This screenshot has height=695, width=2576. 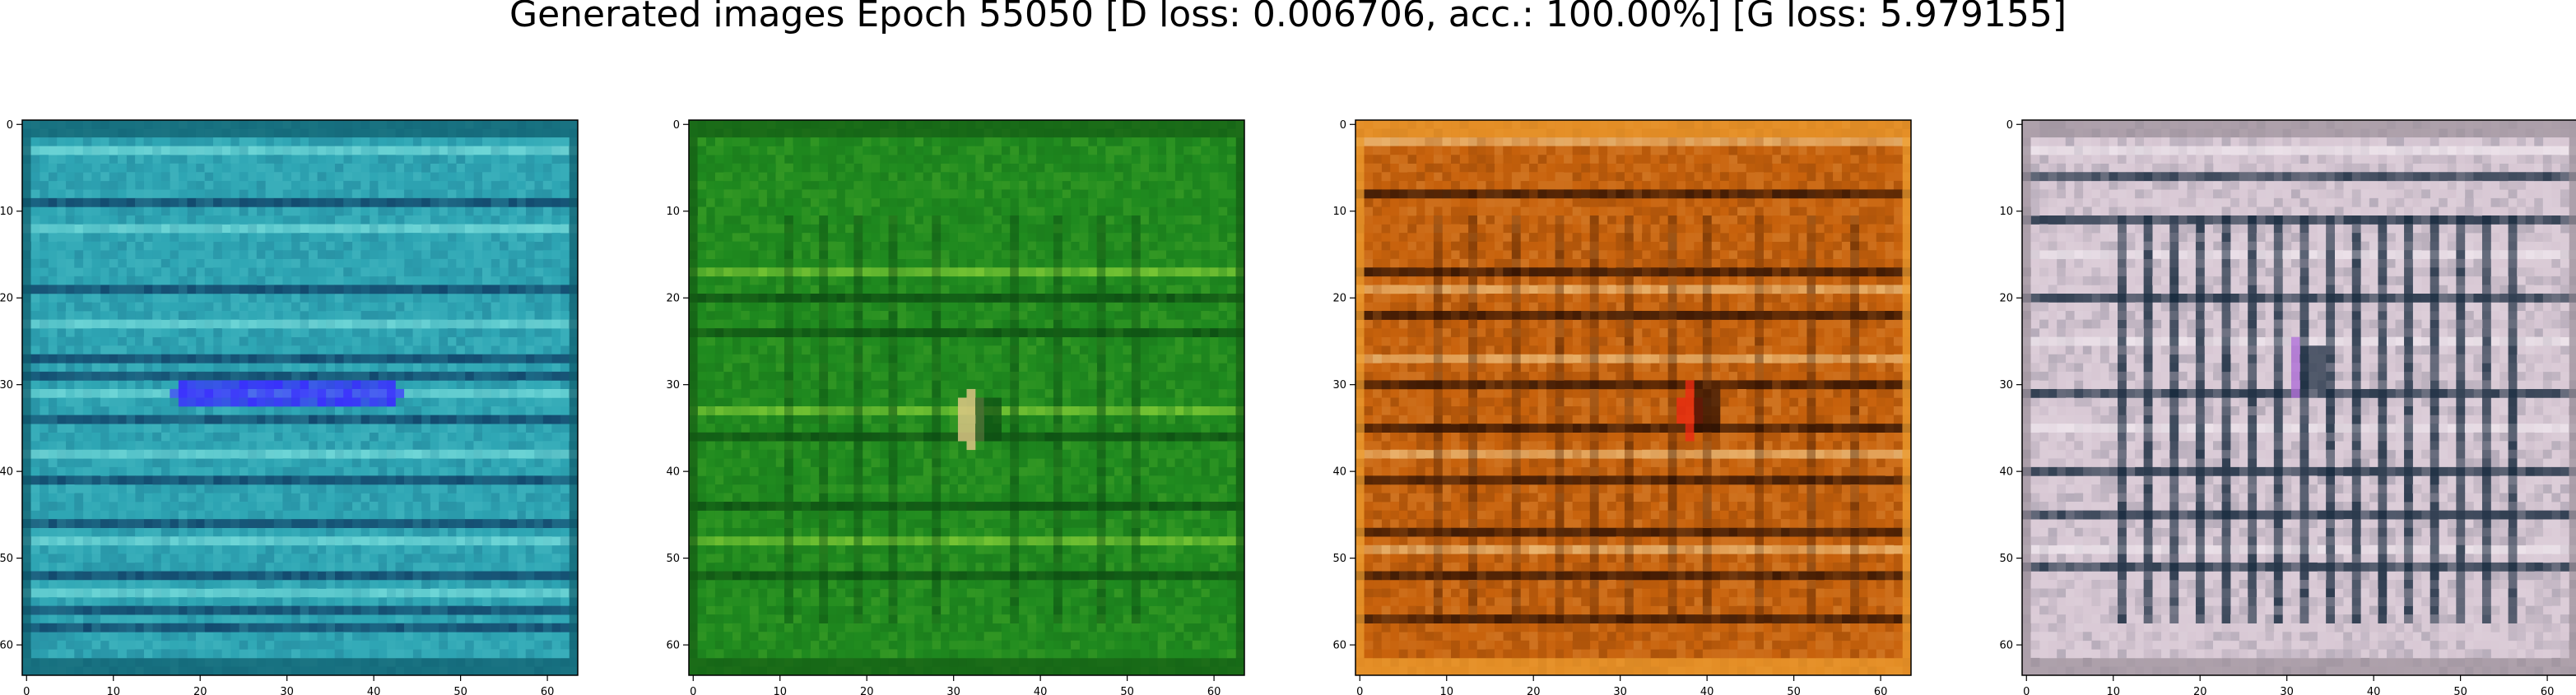 What do you see at coordinates (676, 125) in the screenshot?
I see `y-tick-label: 0` at bounding box center [676, 125].